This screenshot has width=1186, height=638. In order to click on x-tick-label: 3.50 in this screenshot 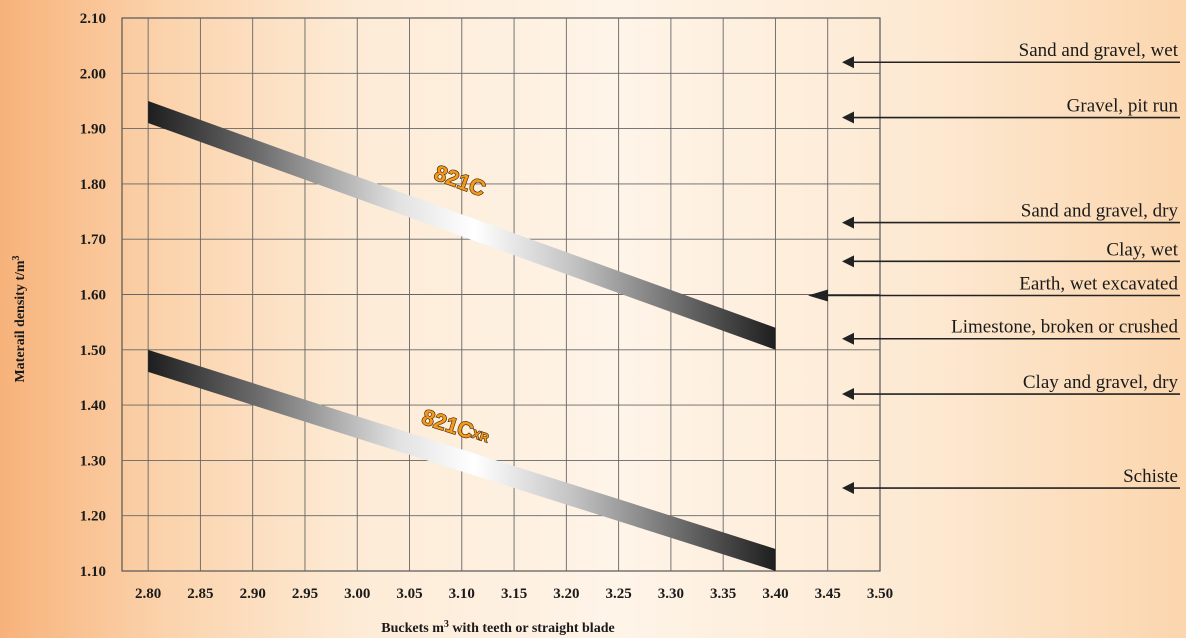, I will do `click(880, 594)`.